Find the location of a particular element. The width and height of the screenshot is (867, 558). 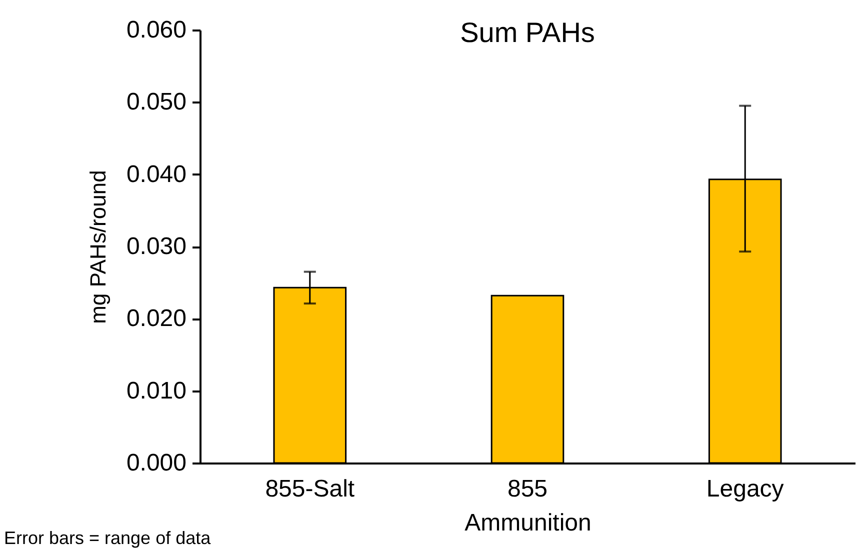

x-tick-label: 855 is located at coordinates (527, 489).